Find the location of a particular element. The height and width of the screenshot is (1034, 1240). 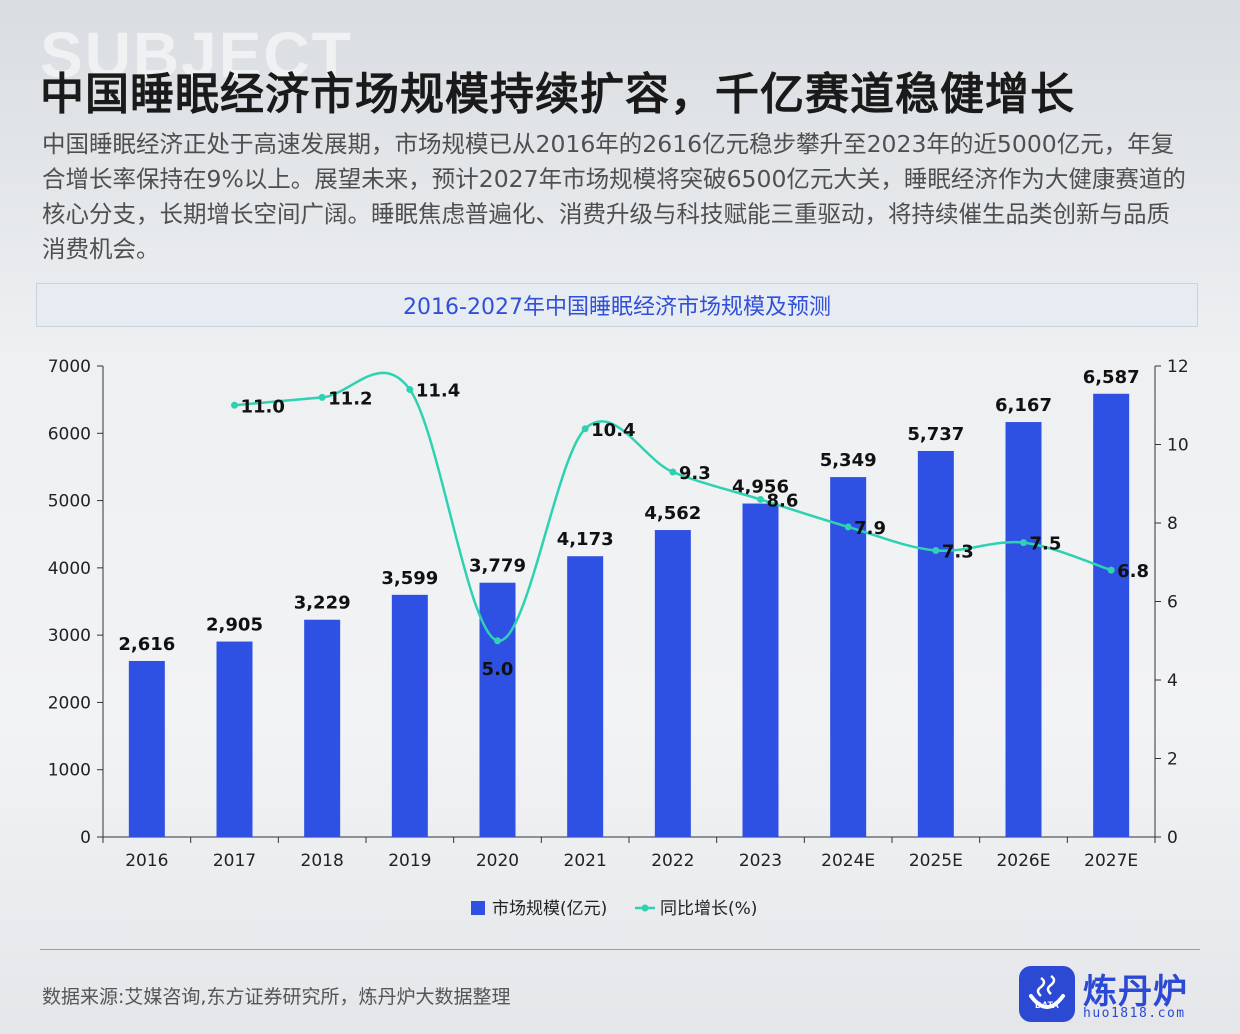

background-watermark-word: SUBJECT is located at coordinates (196, 55).